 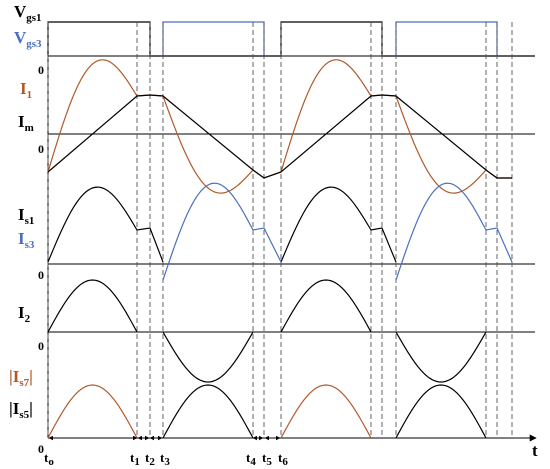 I want to click on gate-signals, so click(x=291, y=39).